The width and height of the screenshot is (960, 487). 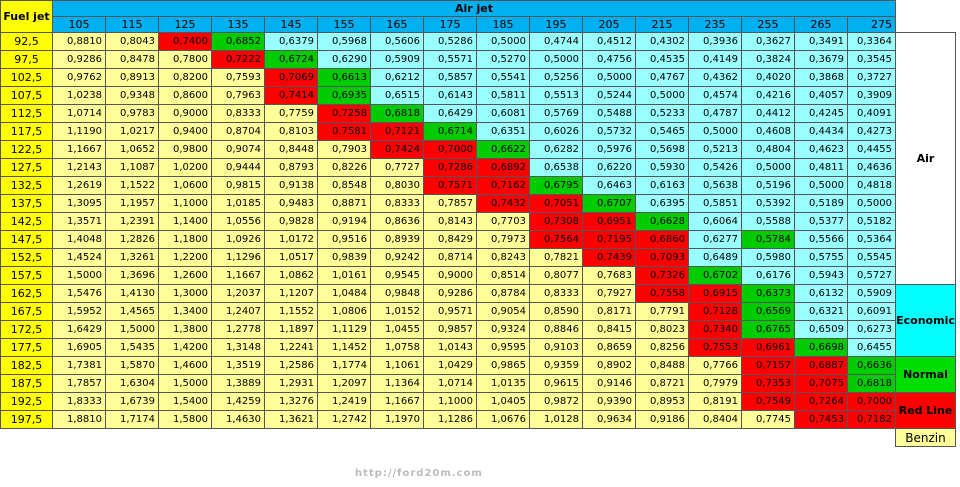 What do you see at coordinates (821, 365) in the screenshot?
I see `ratio-cell: 0,6887` at bounding box center [821, 365].